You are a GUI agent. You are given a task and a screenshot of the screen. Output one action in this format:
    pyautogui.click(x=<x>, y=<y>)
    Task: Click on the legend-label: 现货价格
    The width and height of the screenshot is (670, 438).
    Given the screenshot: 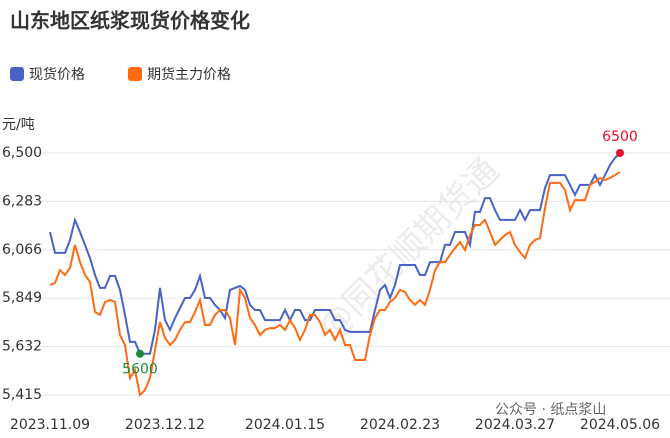 What is the action you would take?
    pyautogui.click(x=57, y=74)
    